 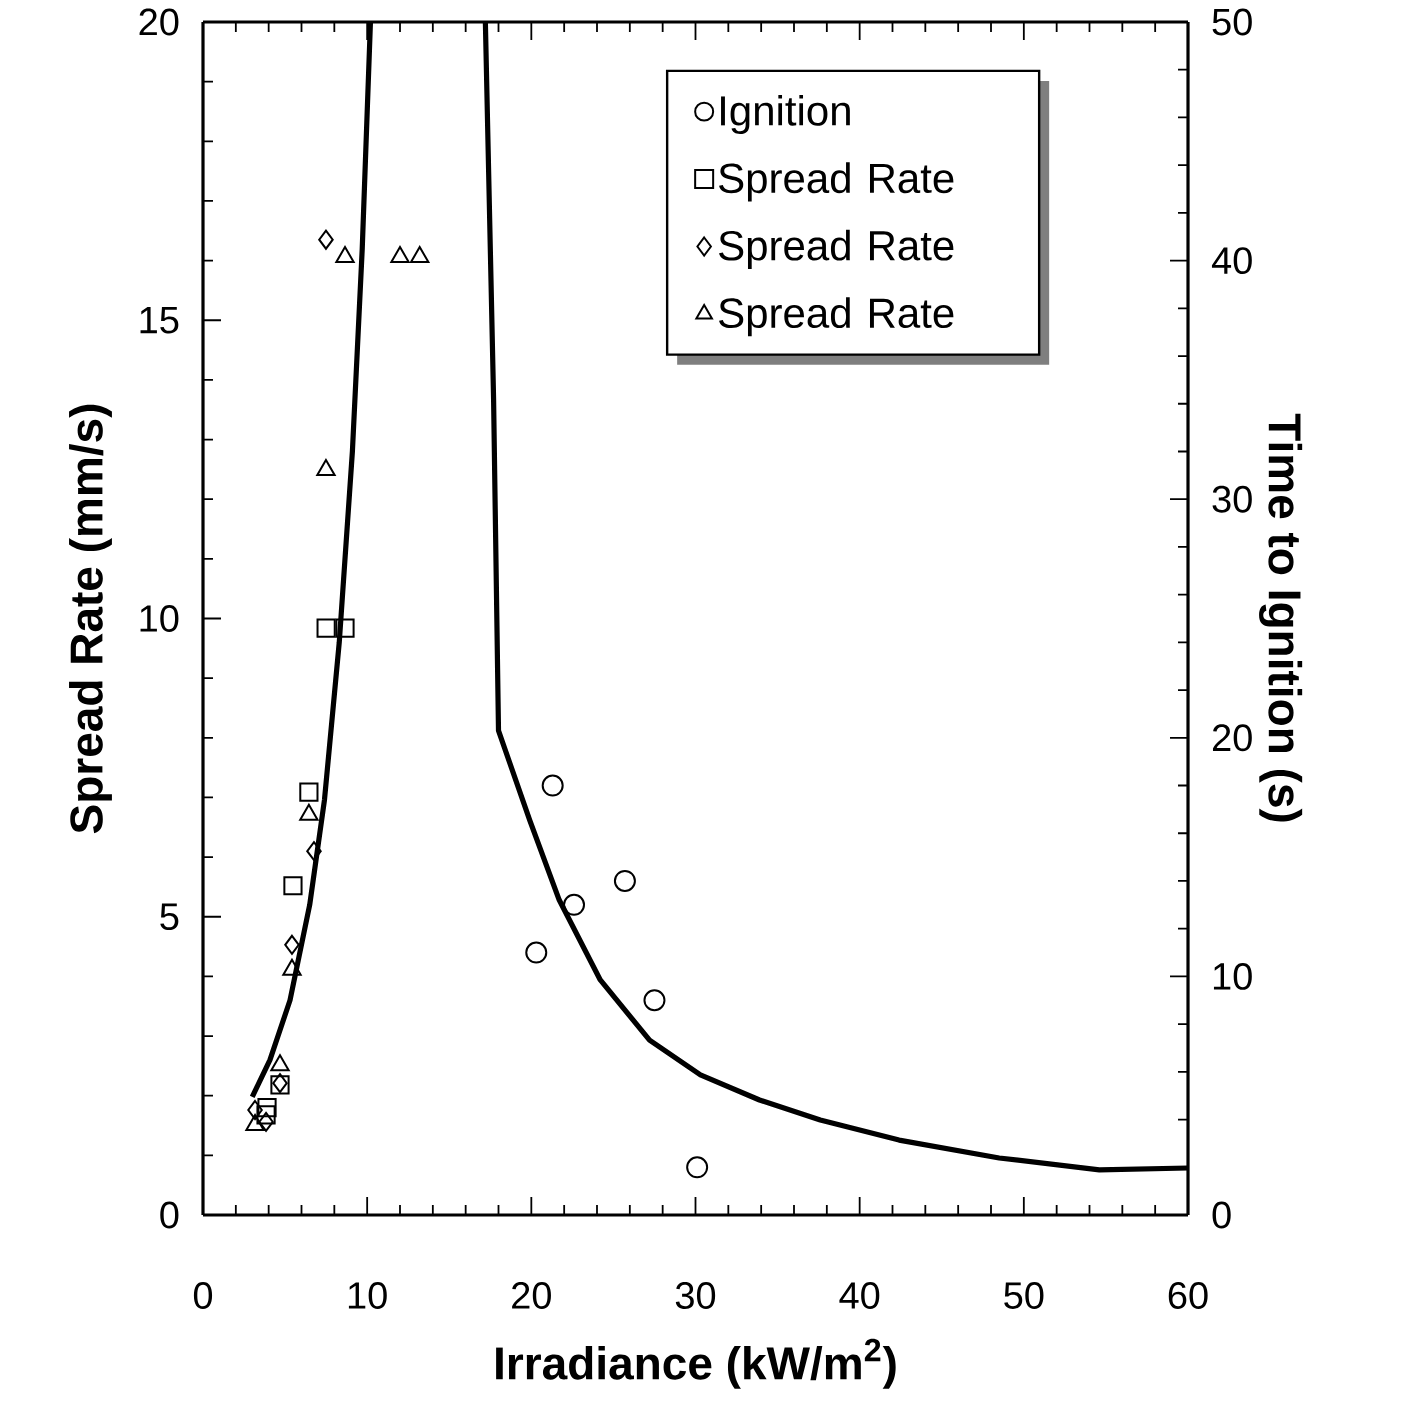 What do you see at coordinates (695, 1295) in the screenshot?
I see `x-tick-label: 30` at bounding box center [695, 1295].